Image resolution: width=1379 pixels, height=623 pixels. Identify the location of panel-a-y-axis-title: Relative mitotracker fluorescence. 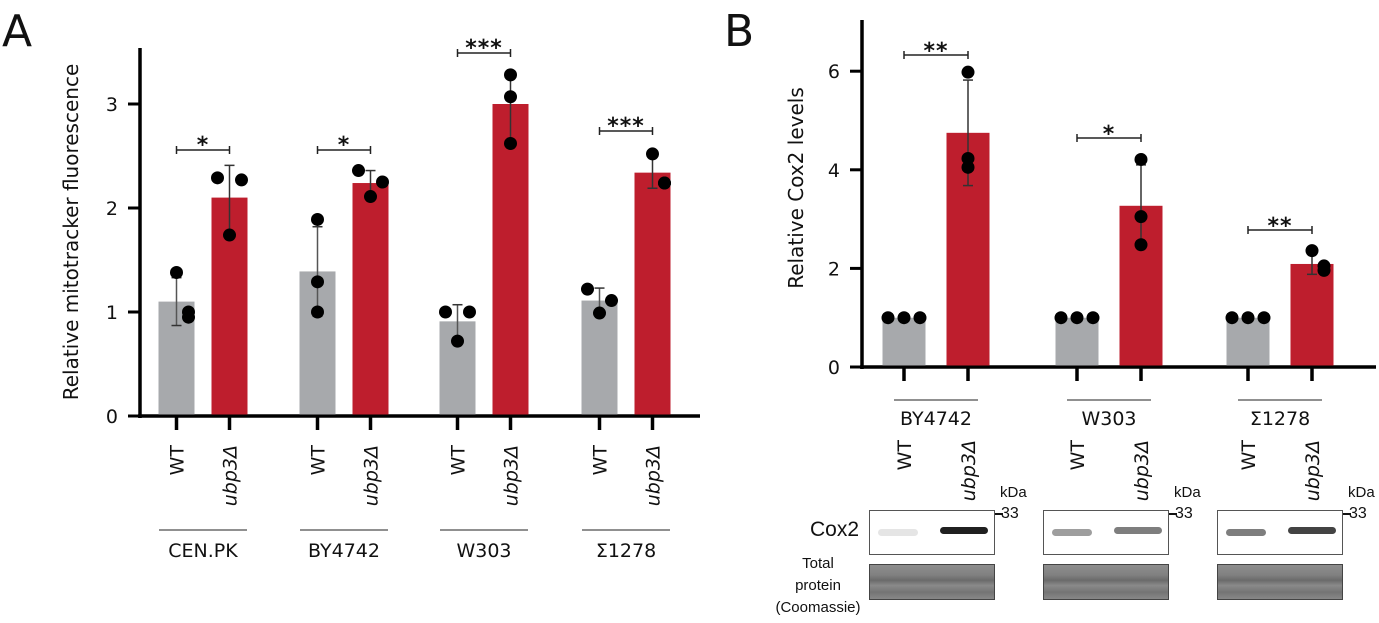
(71, 232).